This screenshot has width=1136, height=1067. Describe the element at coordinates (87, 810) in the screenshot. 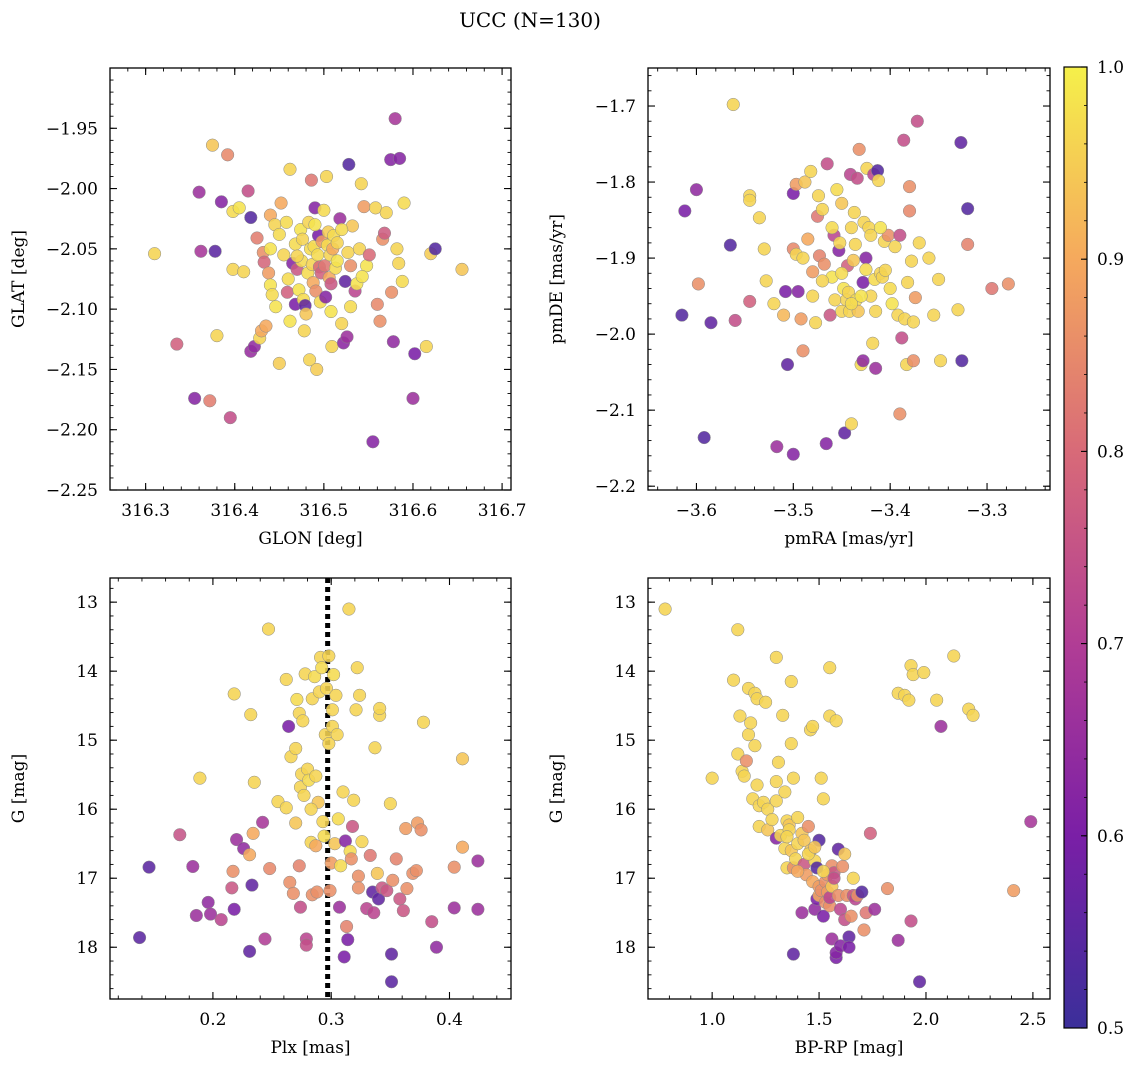

I see `y-tick-label: 16` at that location.